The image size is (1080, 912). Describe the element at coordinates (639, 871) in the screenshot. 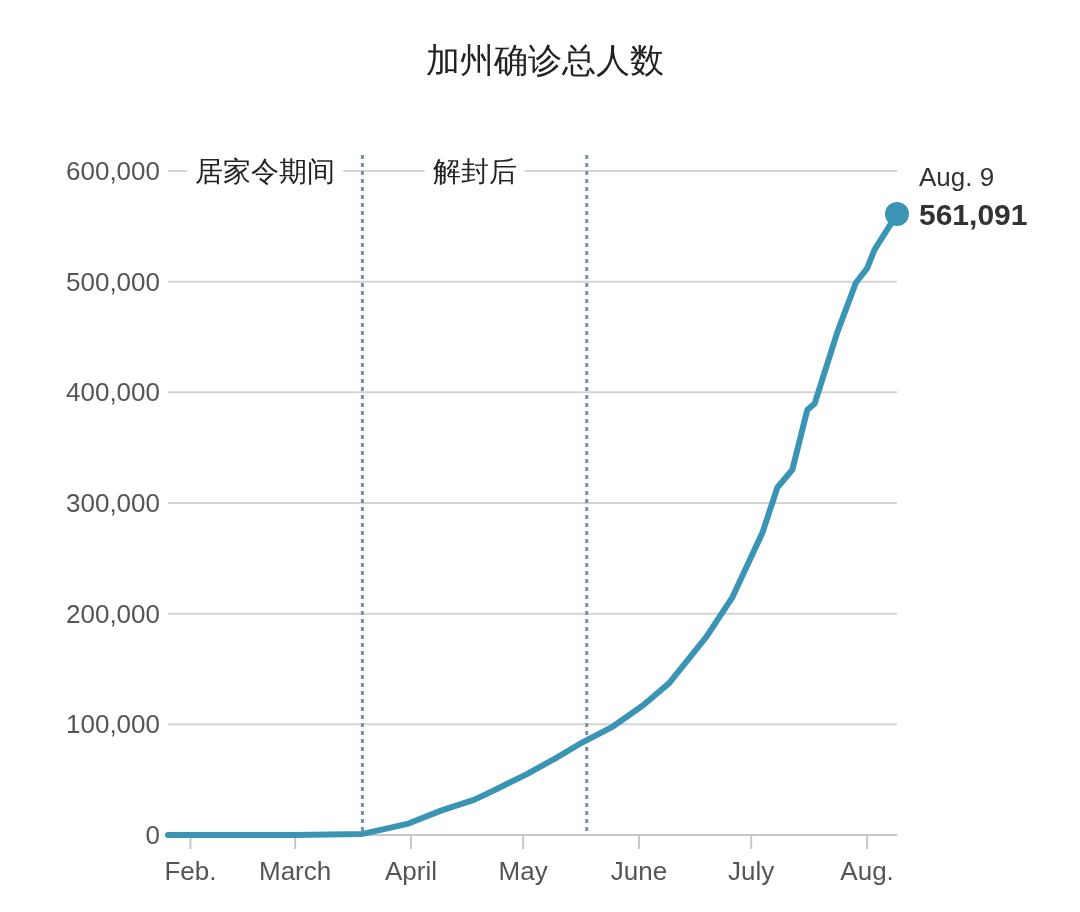

I see `x-tick-label: June` at that location.